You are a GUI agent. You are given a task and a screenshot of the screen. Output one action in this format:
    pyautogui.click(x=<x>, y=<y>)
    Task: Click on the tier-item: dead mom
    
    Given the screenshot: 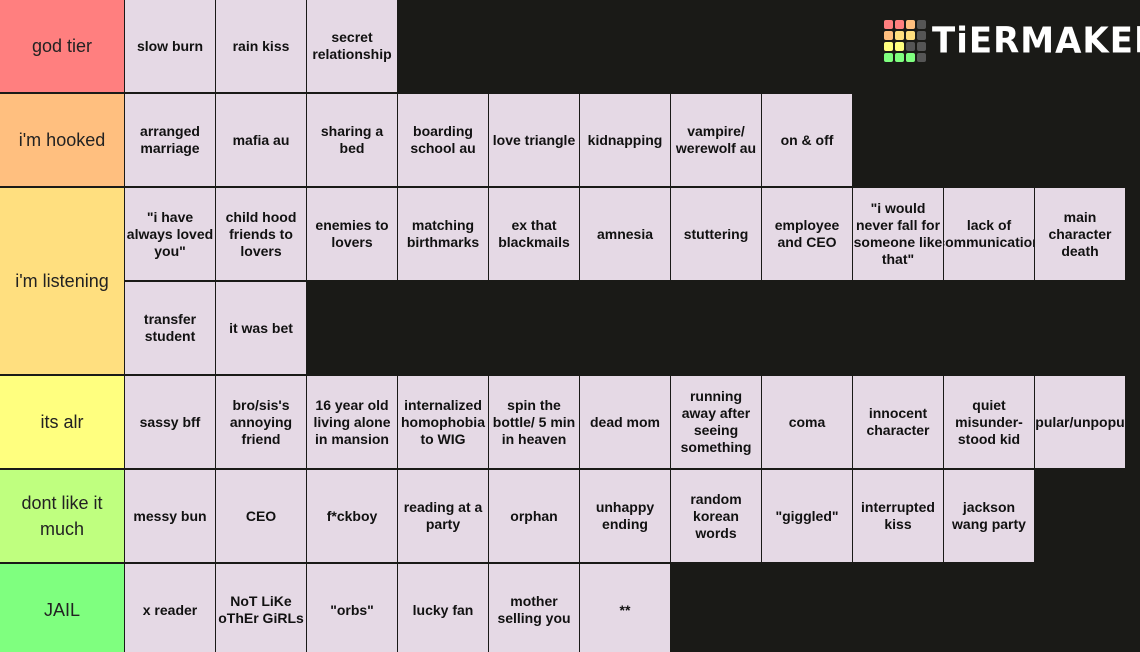 What is the action you would take?
    pyautogui.click(x=625, y=422)
    